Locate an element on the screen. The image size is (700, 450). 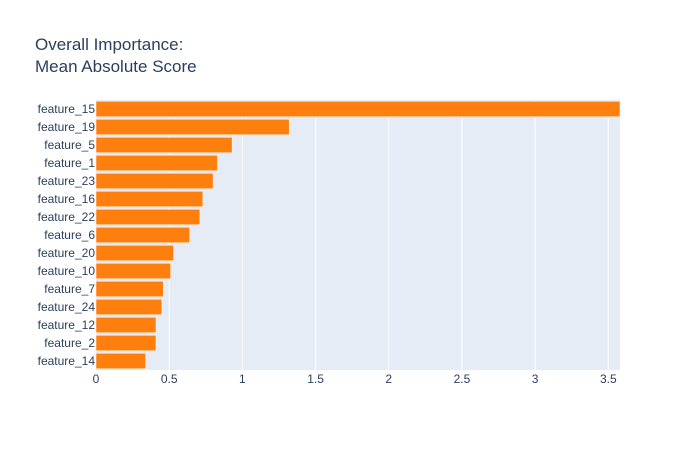
y-tick-label: feature_10 is located at coordinates (67, 271).